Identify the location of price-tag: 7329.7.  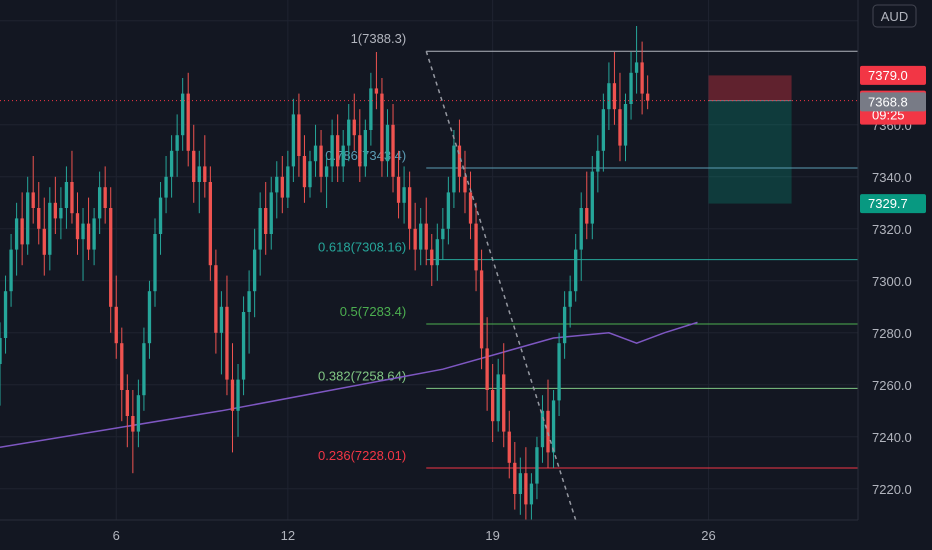
(893, 204).